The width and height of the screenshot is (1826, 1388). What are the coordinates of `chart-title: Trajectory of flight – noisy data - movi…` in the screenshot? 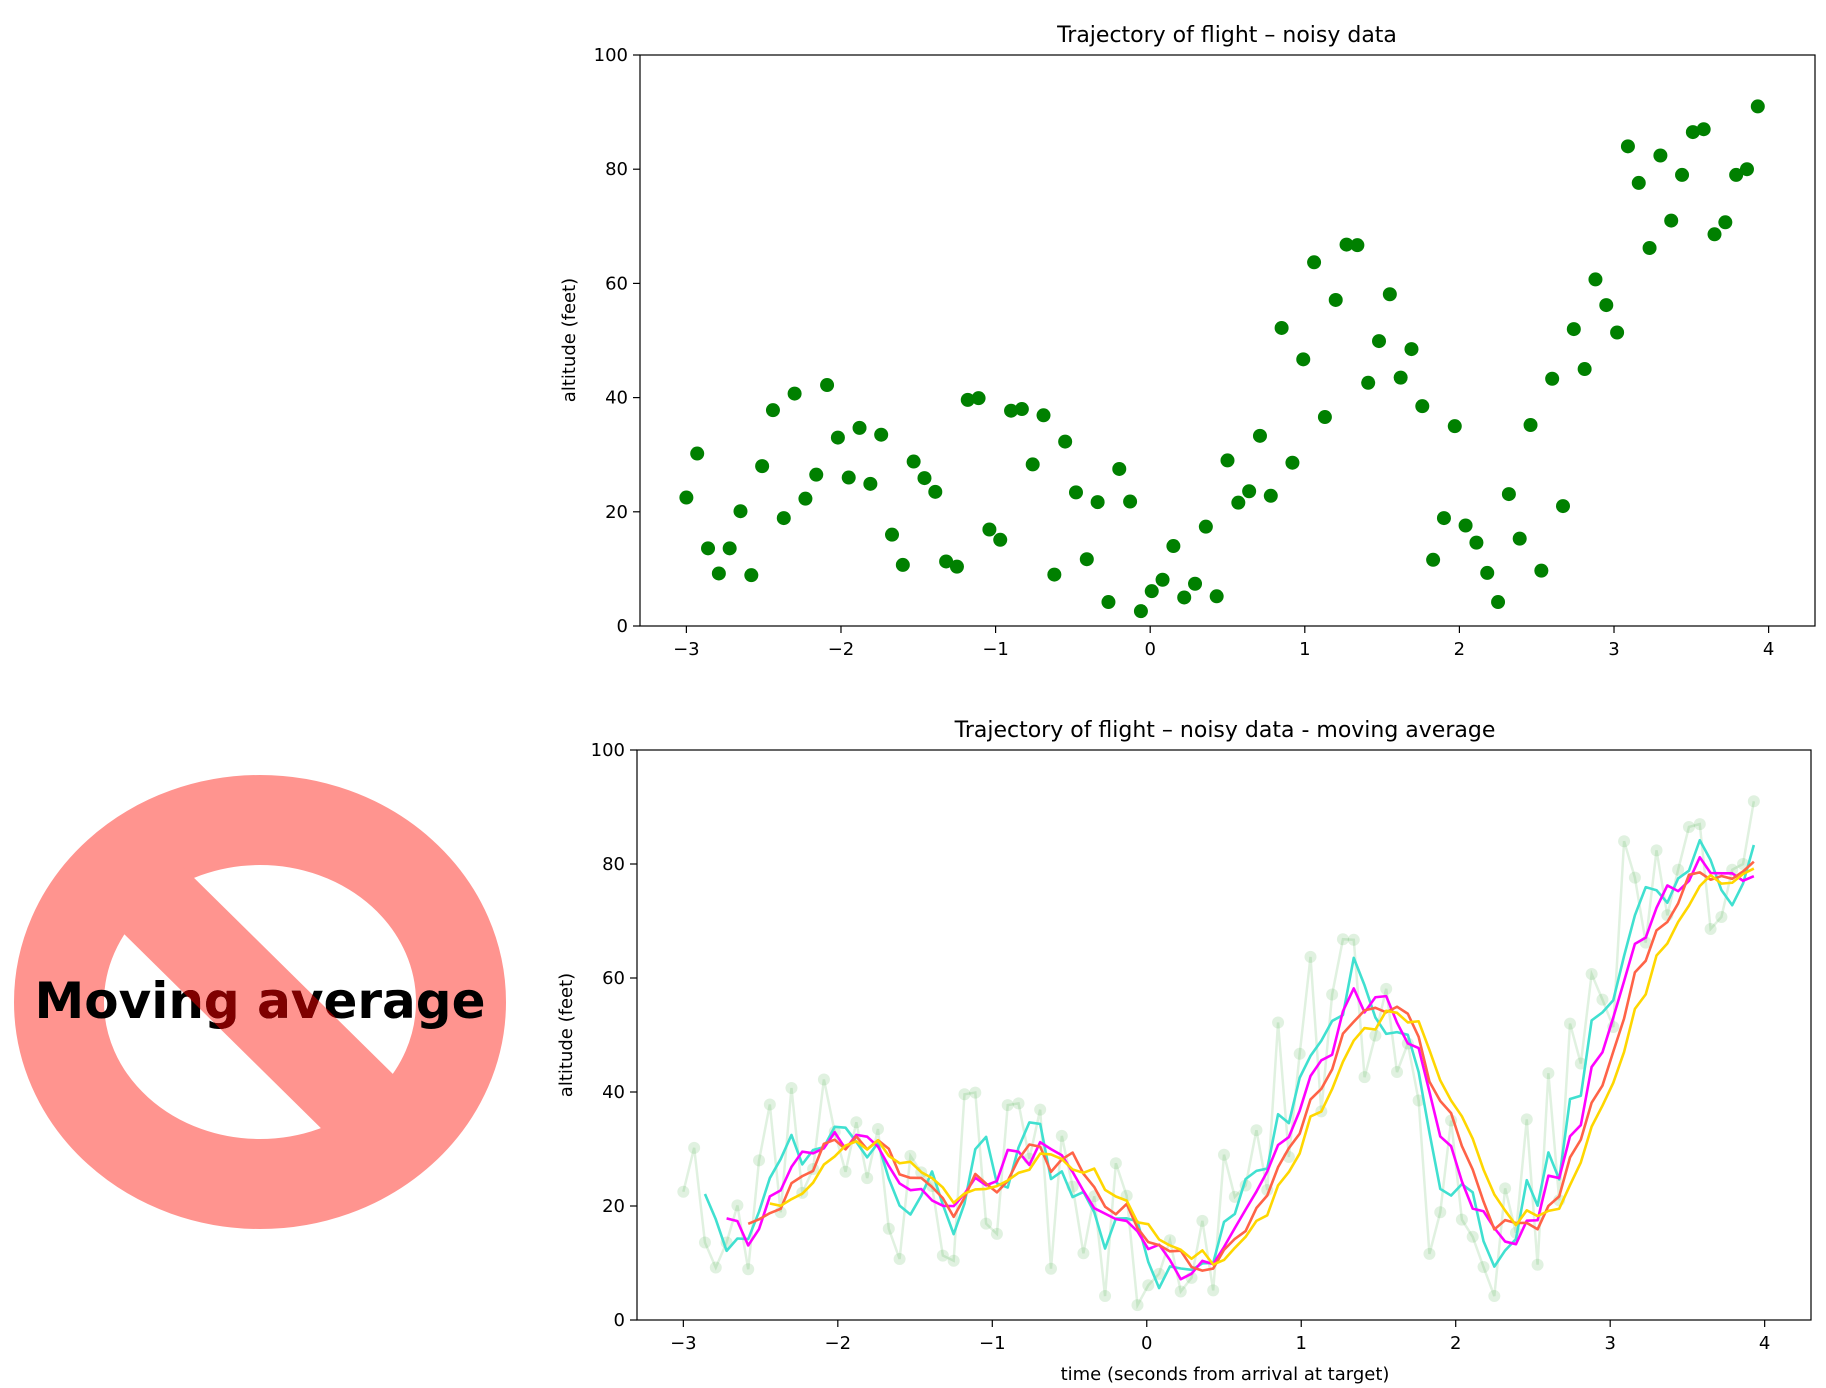 It's located at (1225, 730).